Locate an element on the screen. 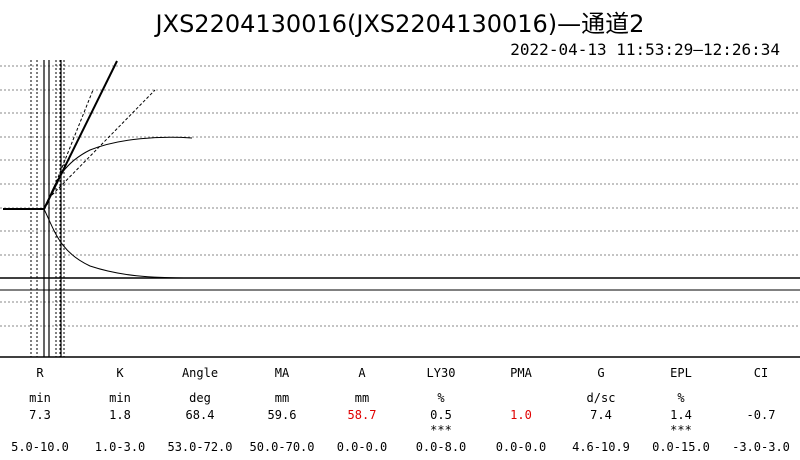 Image resolution: width=800 pixels, height=460 pixels. trace-curves is located at coordinates (98, 169).